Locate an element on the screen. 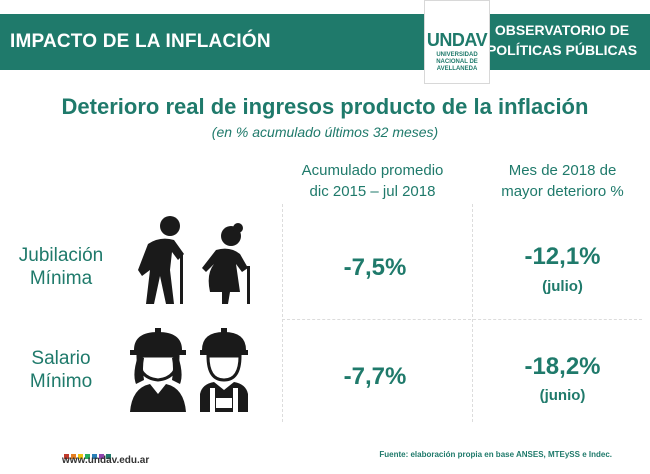 Image resolution: width=650 pixels, height=474 pixels. wage-accumulated-value: -7,7% is located at coordinates (375, 376).